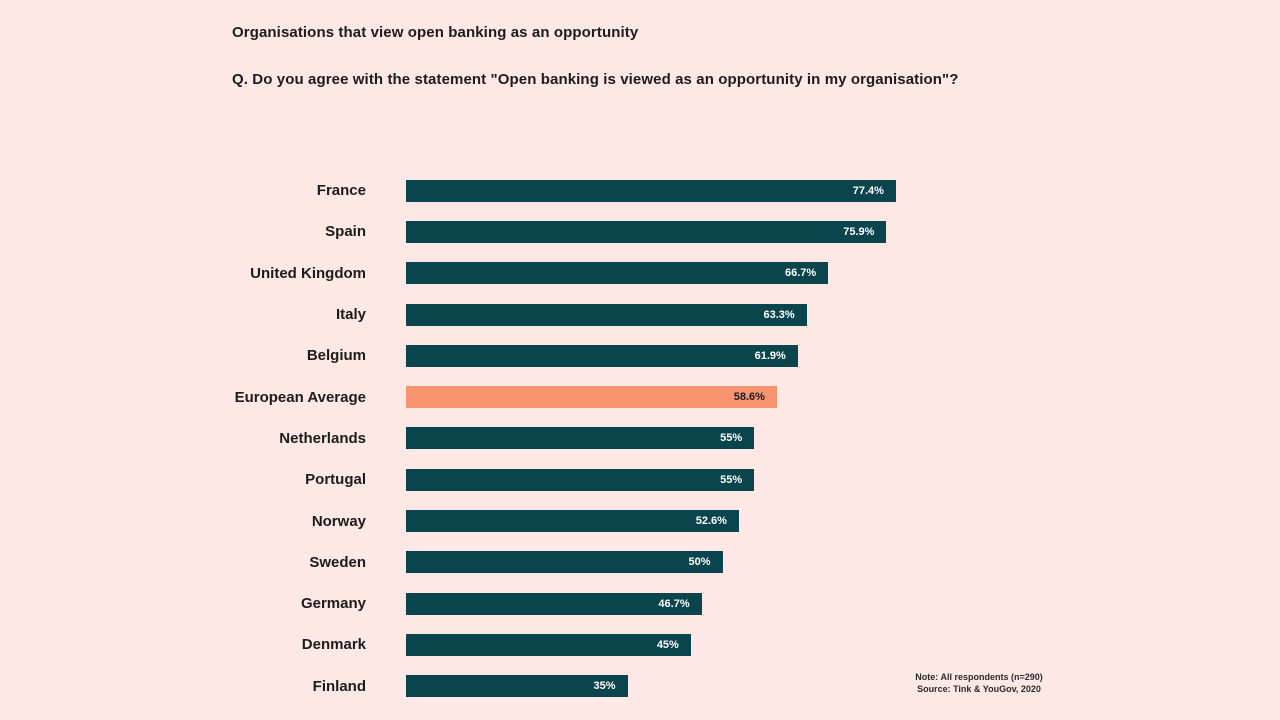 This screenshot has width=1280, height=720. Describe the element at coordinates (350, 315) in the screenshot. I see `category-label: Italy` at that location.